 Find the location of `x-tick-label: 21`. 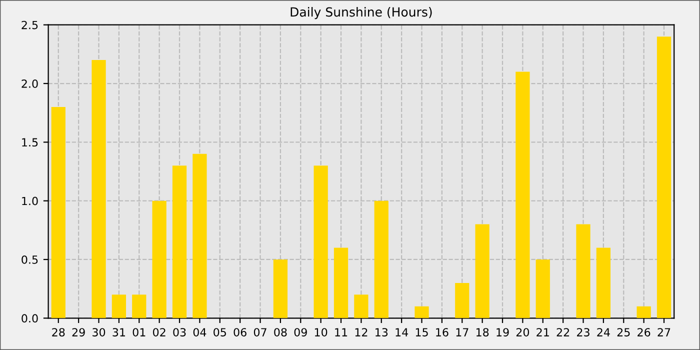

x-tick-label: 21 is located at coordinates (542, 332).